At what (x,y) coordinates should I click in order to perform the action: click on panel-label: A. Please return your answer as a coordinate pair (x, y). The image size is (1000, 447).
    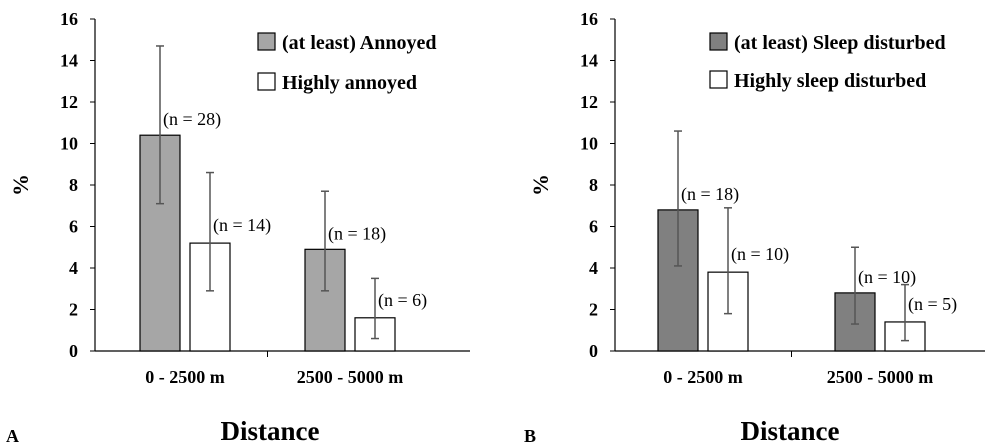
    Looking at the image, I should click on (12, 436).